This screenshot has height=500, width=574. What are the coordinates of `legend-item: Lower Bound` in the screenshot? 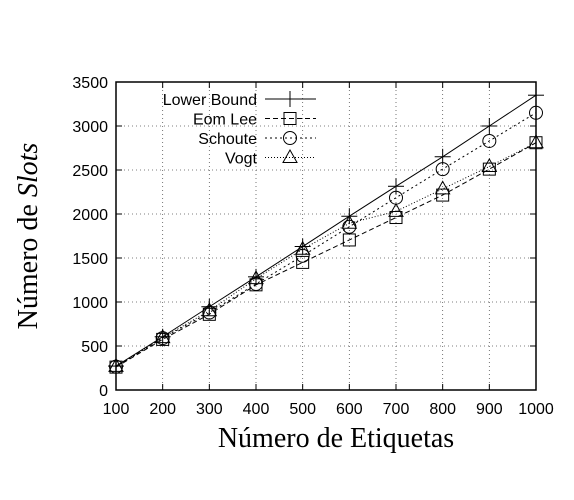 It's located at (239, 100).